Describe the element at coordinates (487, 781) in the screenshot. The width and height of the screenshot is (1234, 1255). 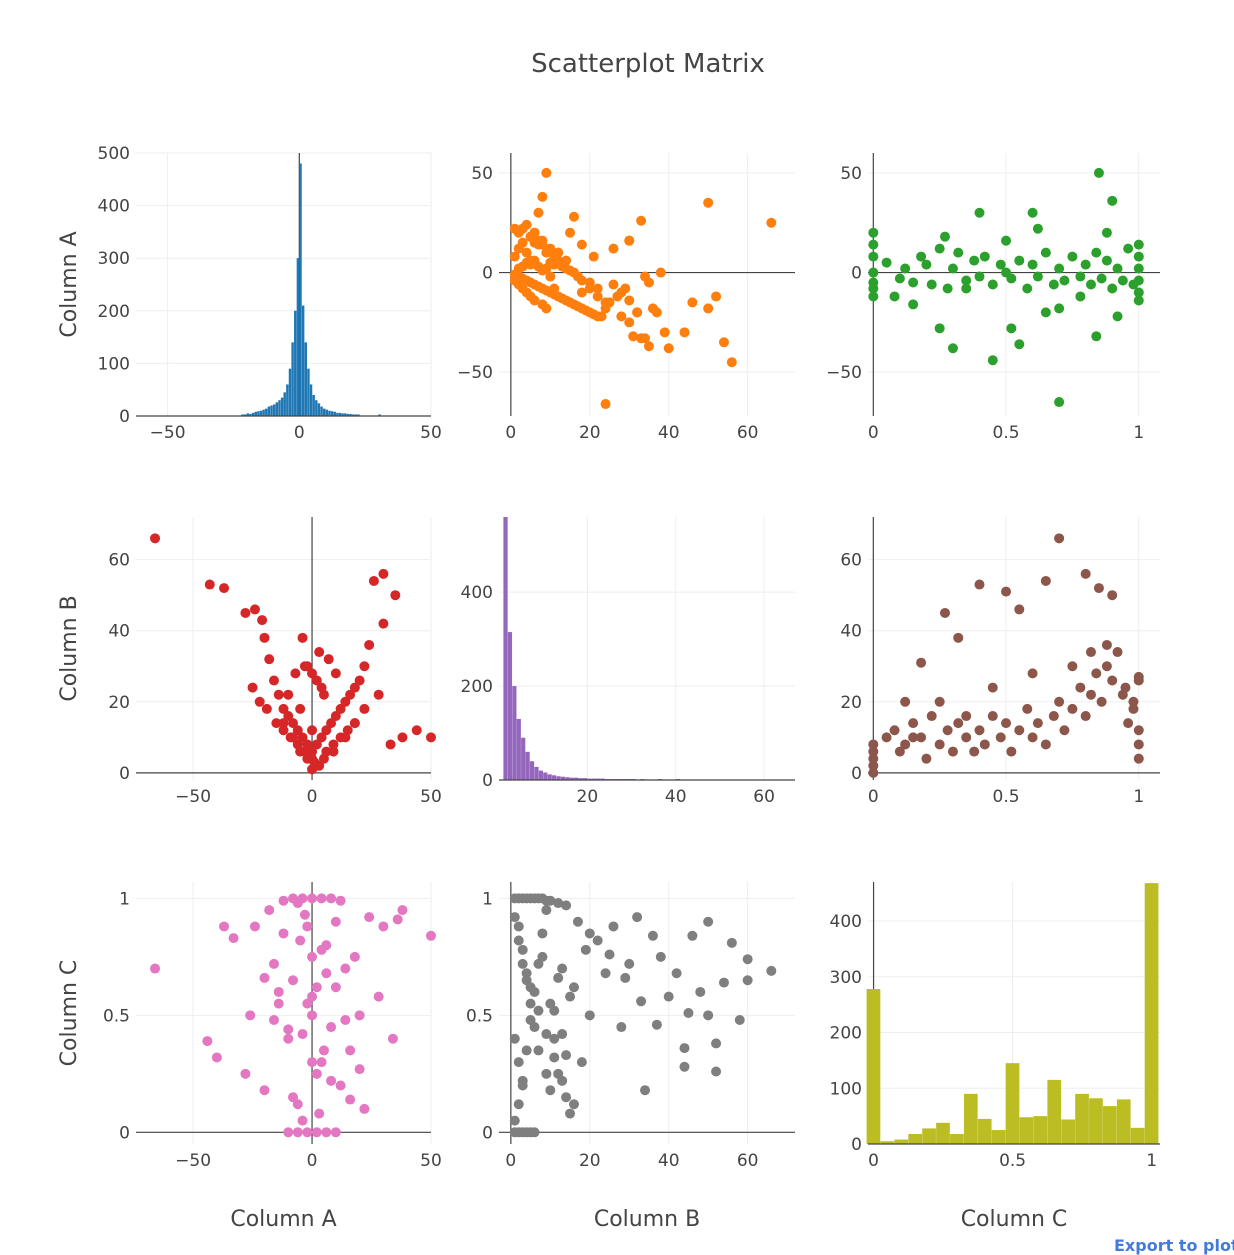
I see `y-tick-label: 0` at that location.